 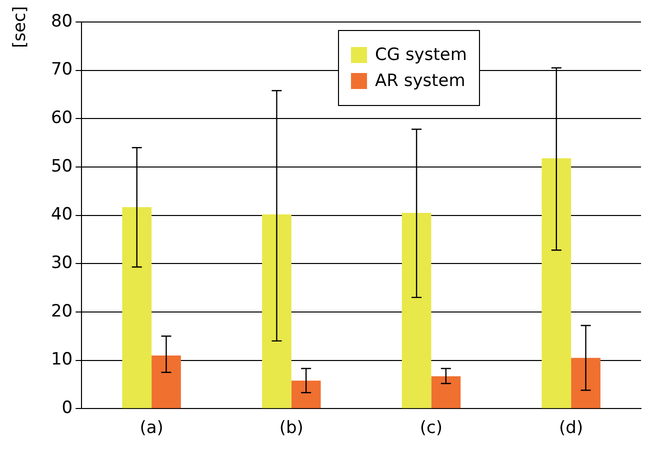 I want to click on legend-label: AR system, so click(x=420, y=81).